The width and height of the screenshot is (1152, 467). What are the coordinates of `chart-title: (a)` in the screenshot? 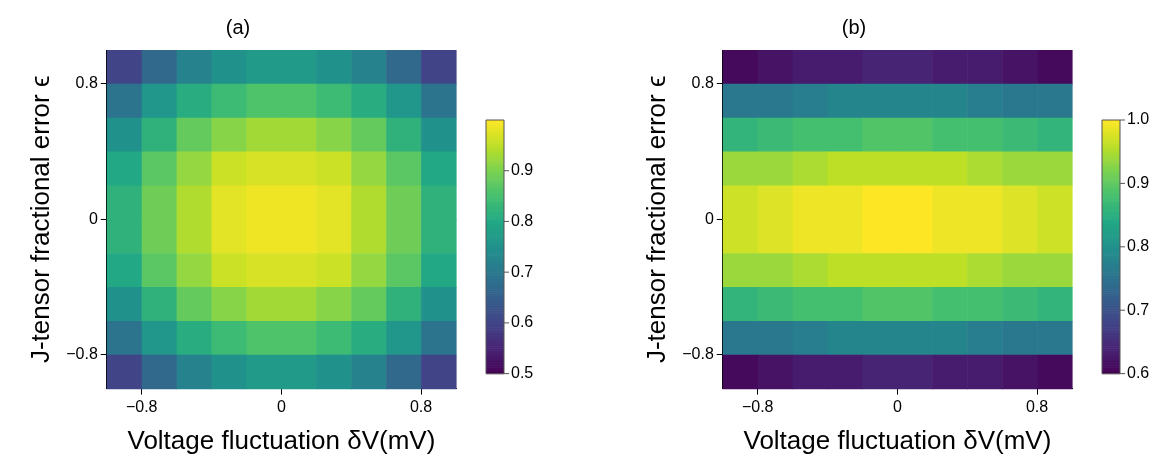 It's located at (238, 26).